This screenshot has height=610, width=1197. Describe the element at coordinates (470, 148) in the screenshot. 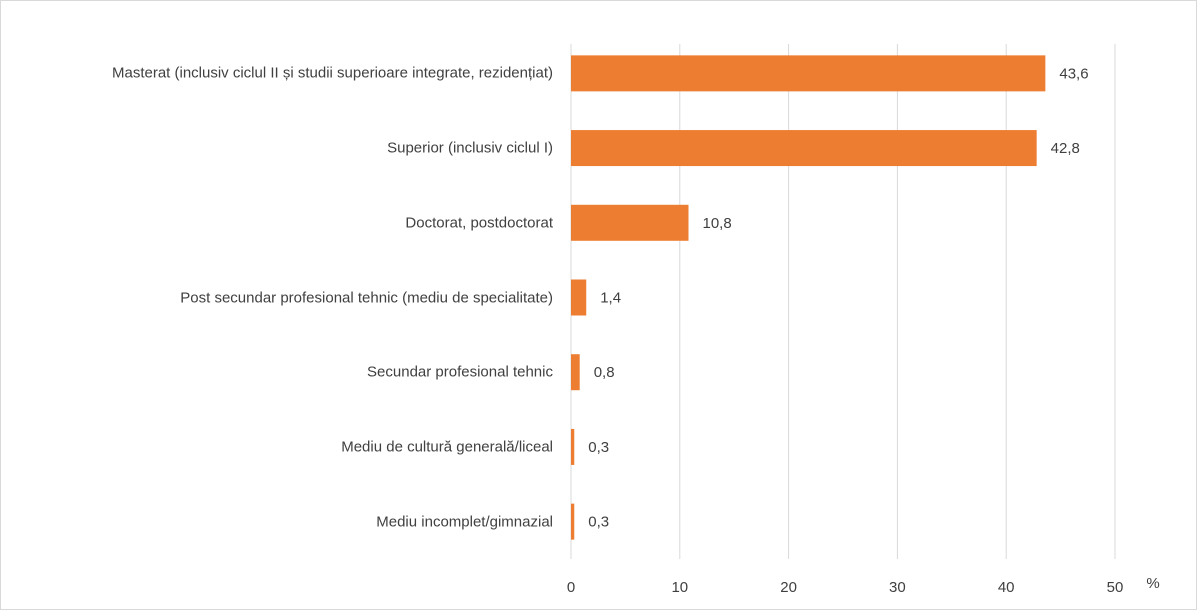

I see `category-label: Superior (inclusiv ciclul I)` at that location.